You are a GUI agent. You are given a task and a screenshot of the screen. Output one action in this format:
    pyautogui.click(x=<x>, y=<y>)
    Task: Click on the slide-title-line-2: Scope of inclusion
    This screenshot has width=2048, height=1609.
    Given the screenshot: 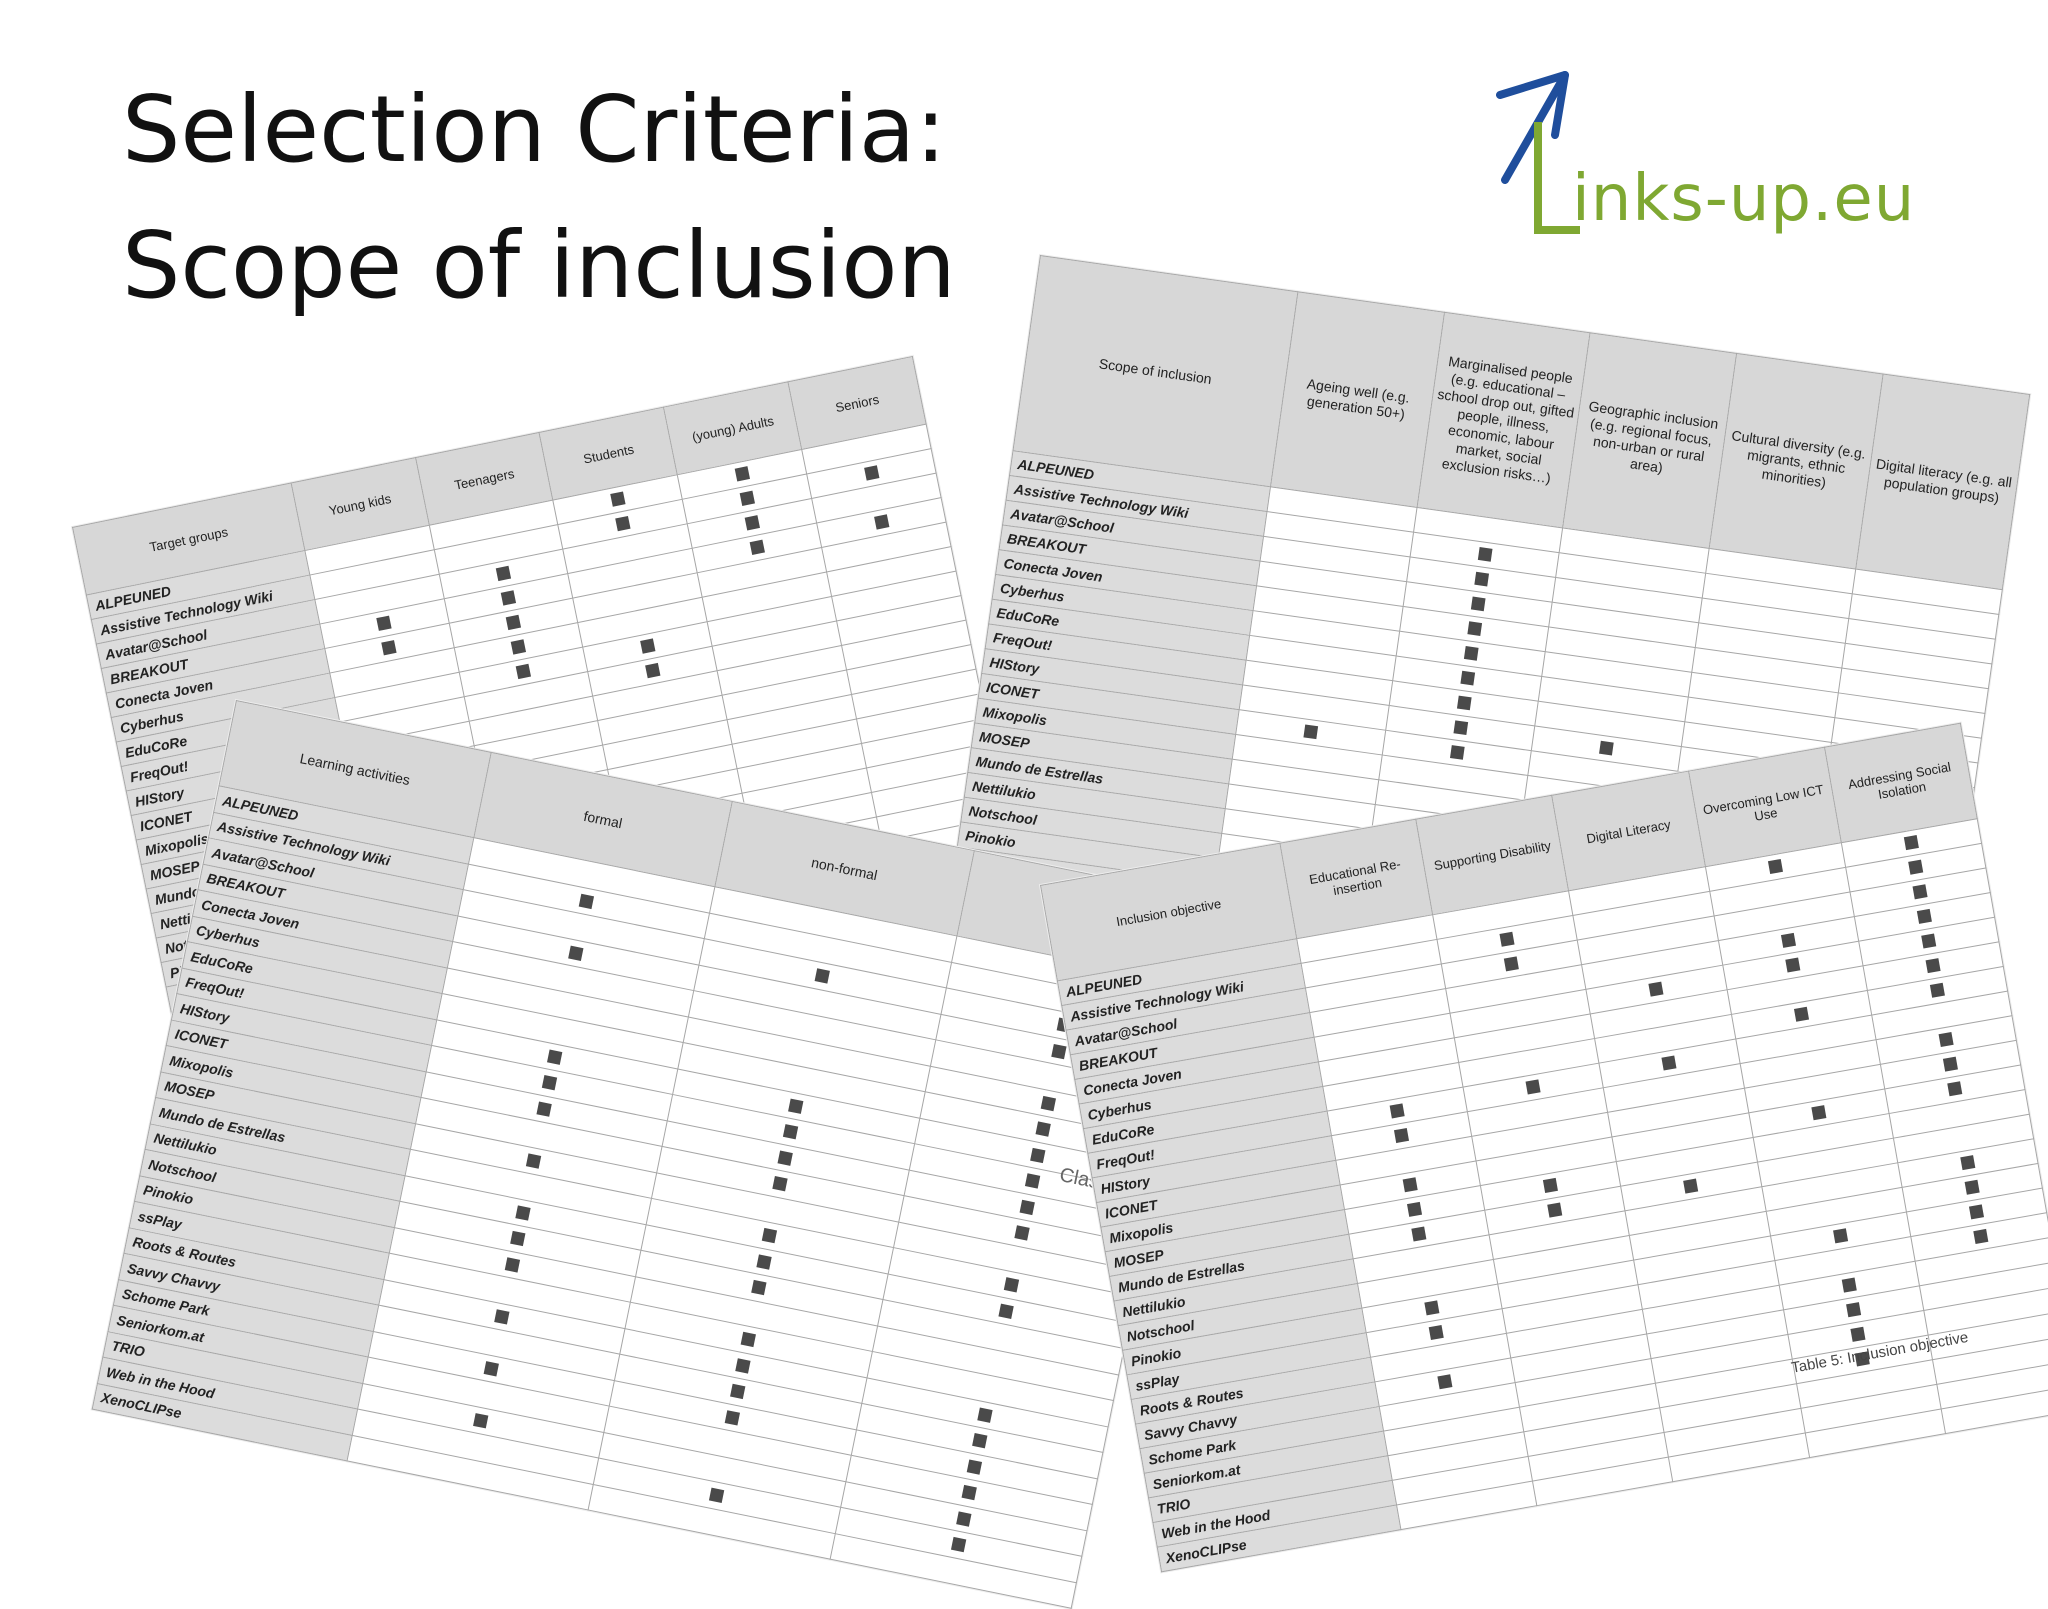 What is the action you would take?
    pyautogui.click(x=539, y=265)
    